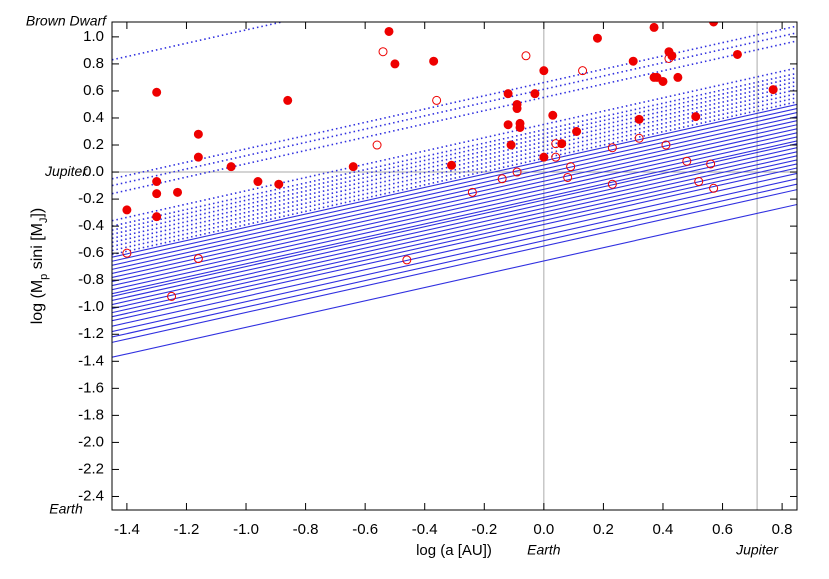 This screenshot has height=579, width=829. I want to click on x-tick-label: 0.6, so click(722, 529).